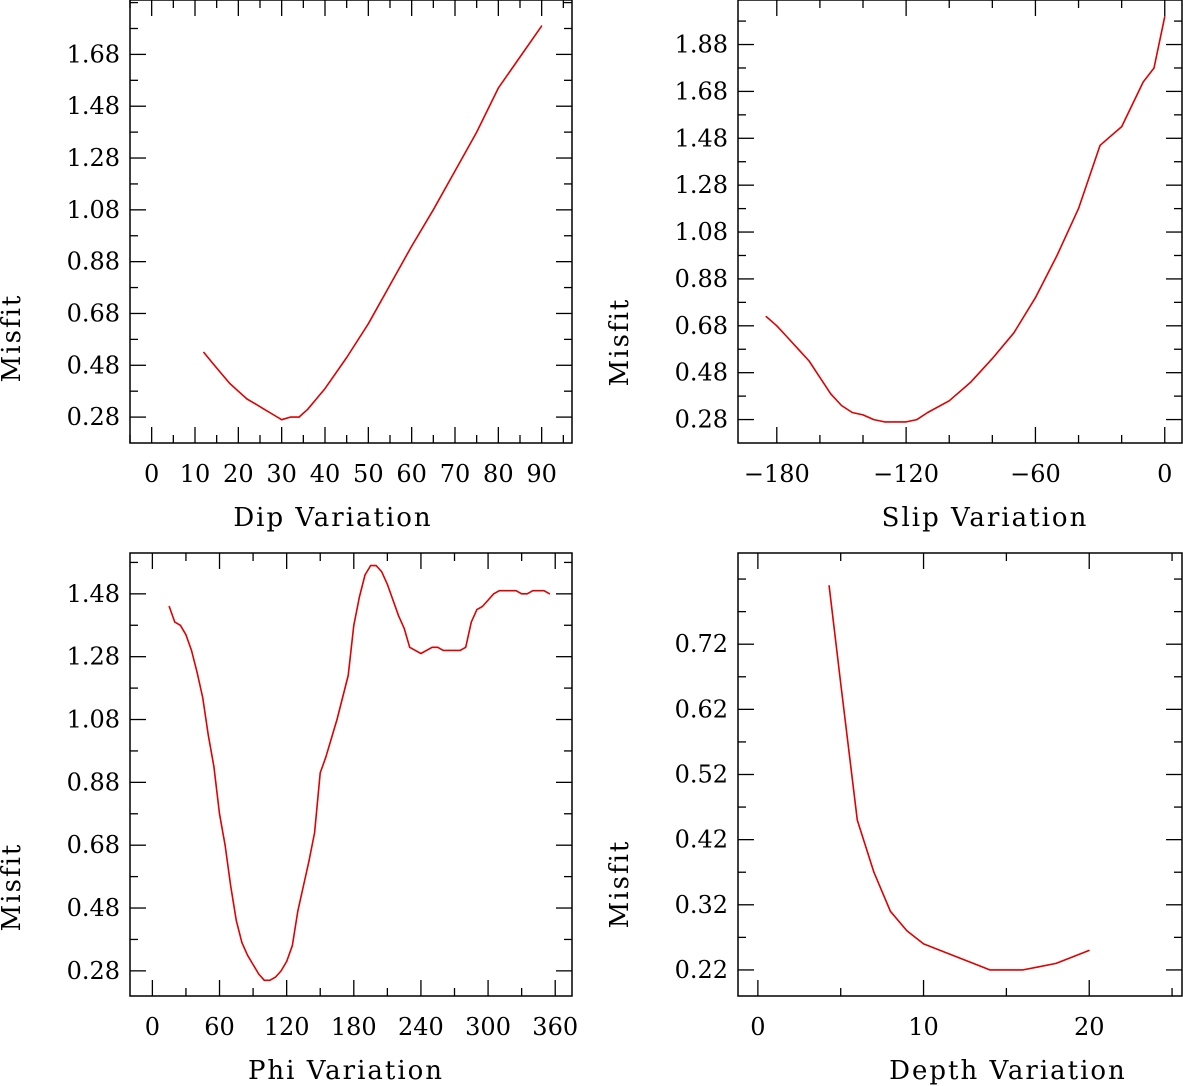  What do you see at coordinates (421, 1027) in the screenshot?
I see `phi-x-tick-label: 240` at bounding box center [421, 1027].